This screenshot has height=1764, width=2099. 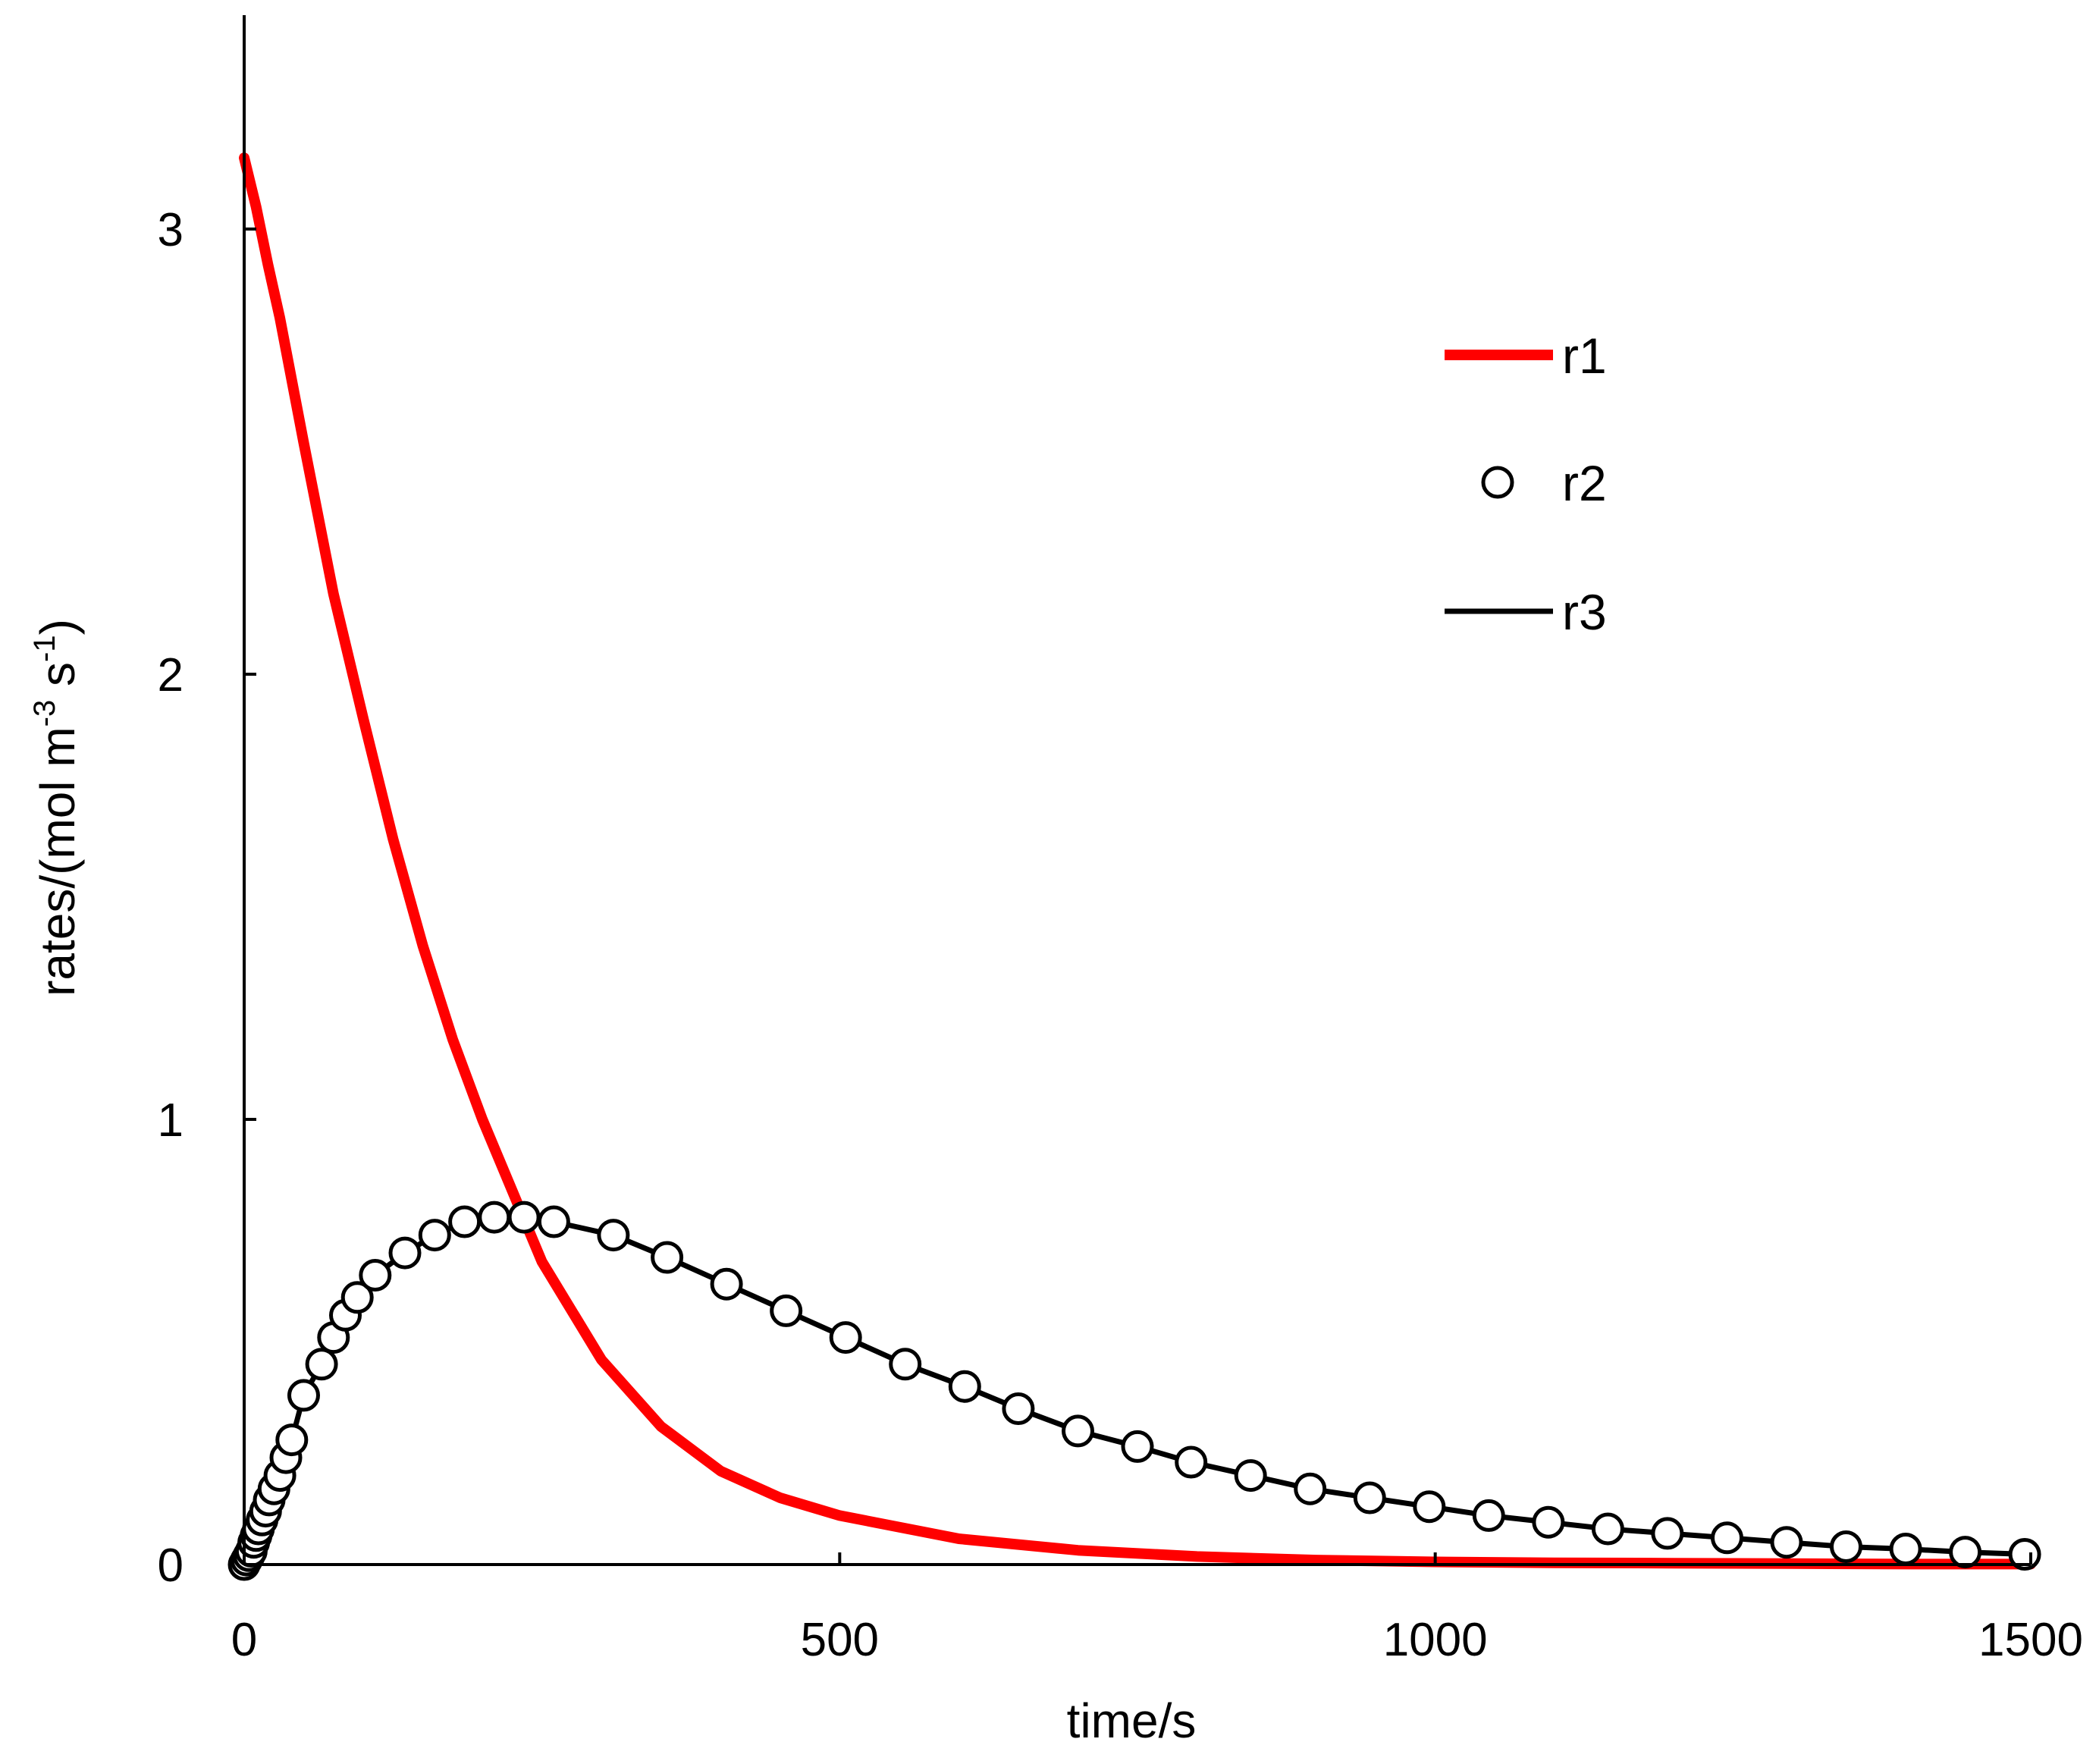 What do you see at coordinates (171, 1566) in the screenshot?
I see `y-tick-label: 0` at bounding box center [171, 1566].